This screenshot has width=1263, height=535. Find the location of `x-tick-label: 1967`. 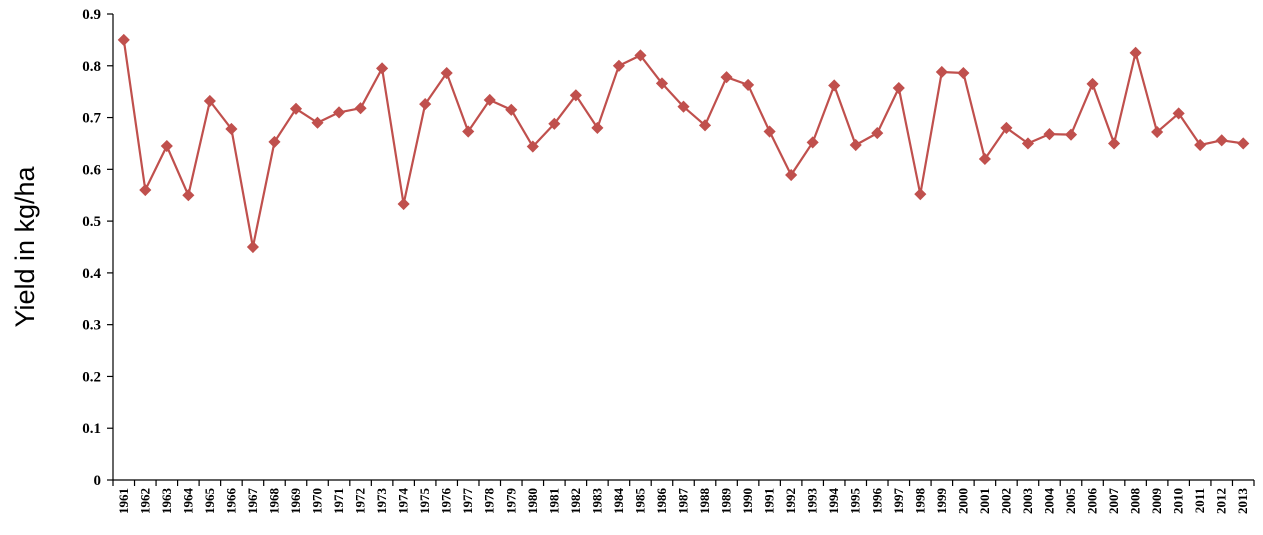

x-tick-label: 1967 is located at coordinates (252, 501).